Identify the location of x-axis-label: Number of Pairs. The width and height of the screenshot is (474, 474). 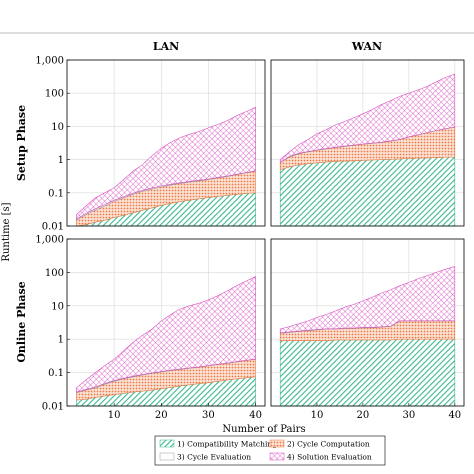
(263, 429).